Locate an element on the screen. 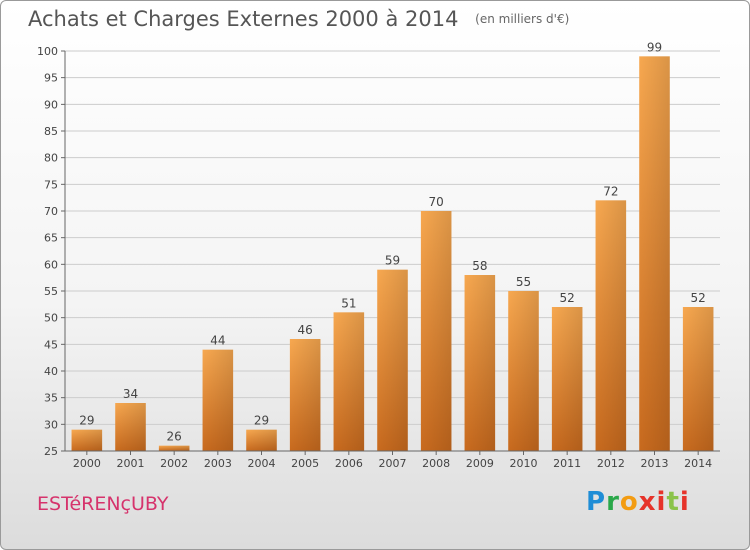 The image size is (750, 550). bar-shade-2007 is located at coordinates (392, 360).